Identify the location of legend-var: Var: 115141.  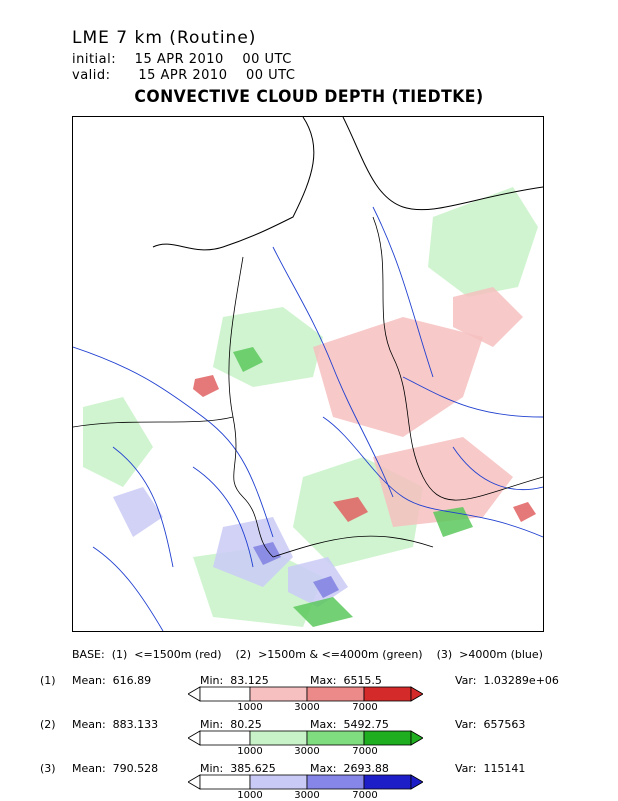
(490, 768).